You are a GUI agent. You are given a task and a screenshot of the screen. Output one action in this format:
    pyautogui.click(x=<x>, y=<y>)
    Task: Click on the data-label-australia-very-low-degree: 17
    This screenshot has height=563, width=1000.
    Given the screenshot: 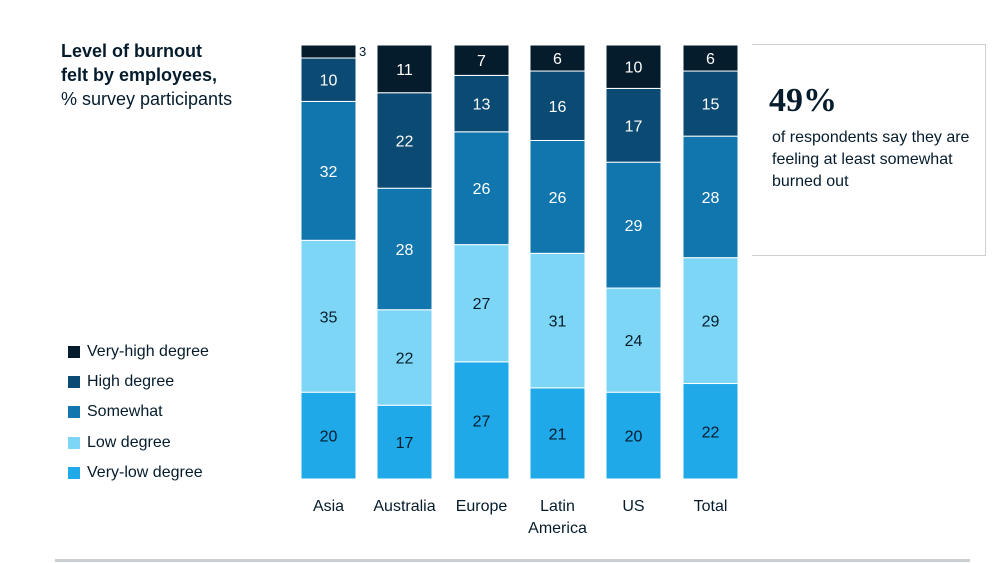 What is the action you would take?
    pyautogui.click(x=405, y=443)
    